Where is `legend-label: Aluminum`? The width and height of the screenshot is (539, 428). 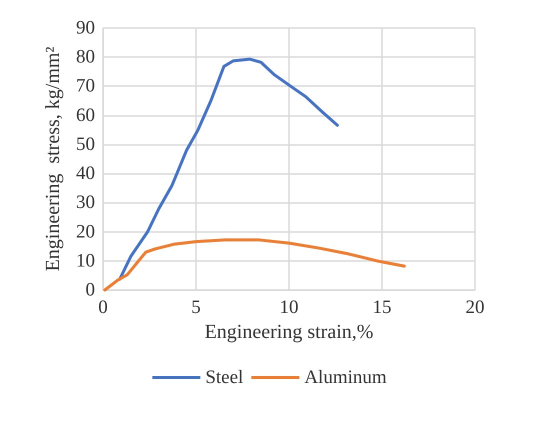 legend-label: Aluminum is located at coordinates (345, 377).